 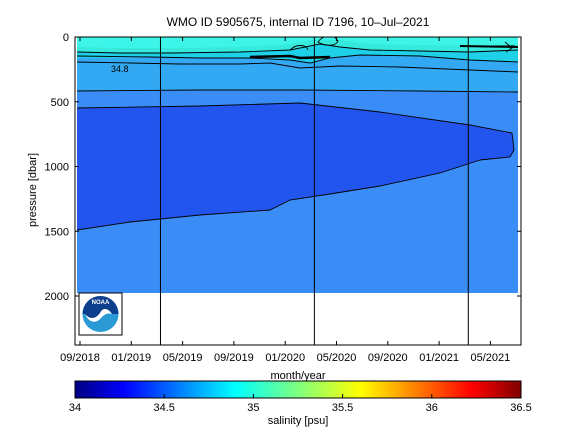 I want to click on x-tick-label: 05/2021, so click(x=491, y=358).